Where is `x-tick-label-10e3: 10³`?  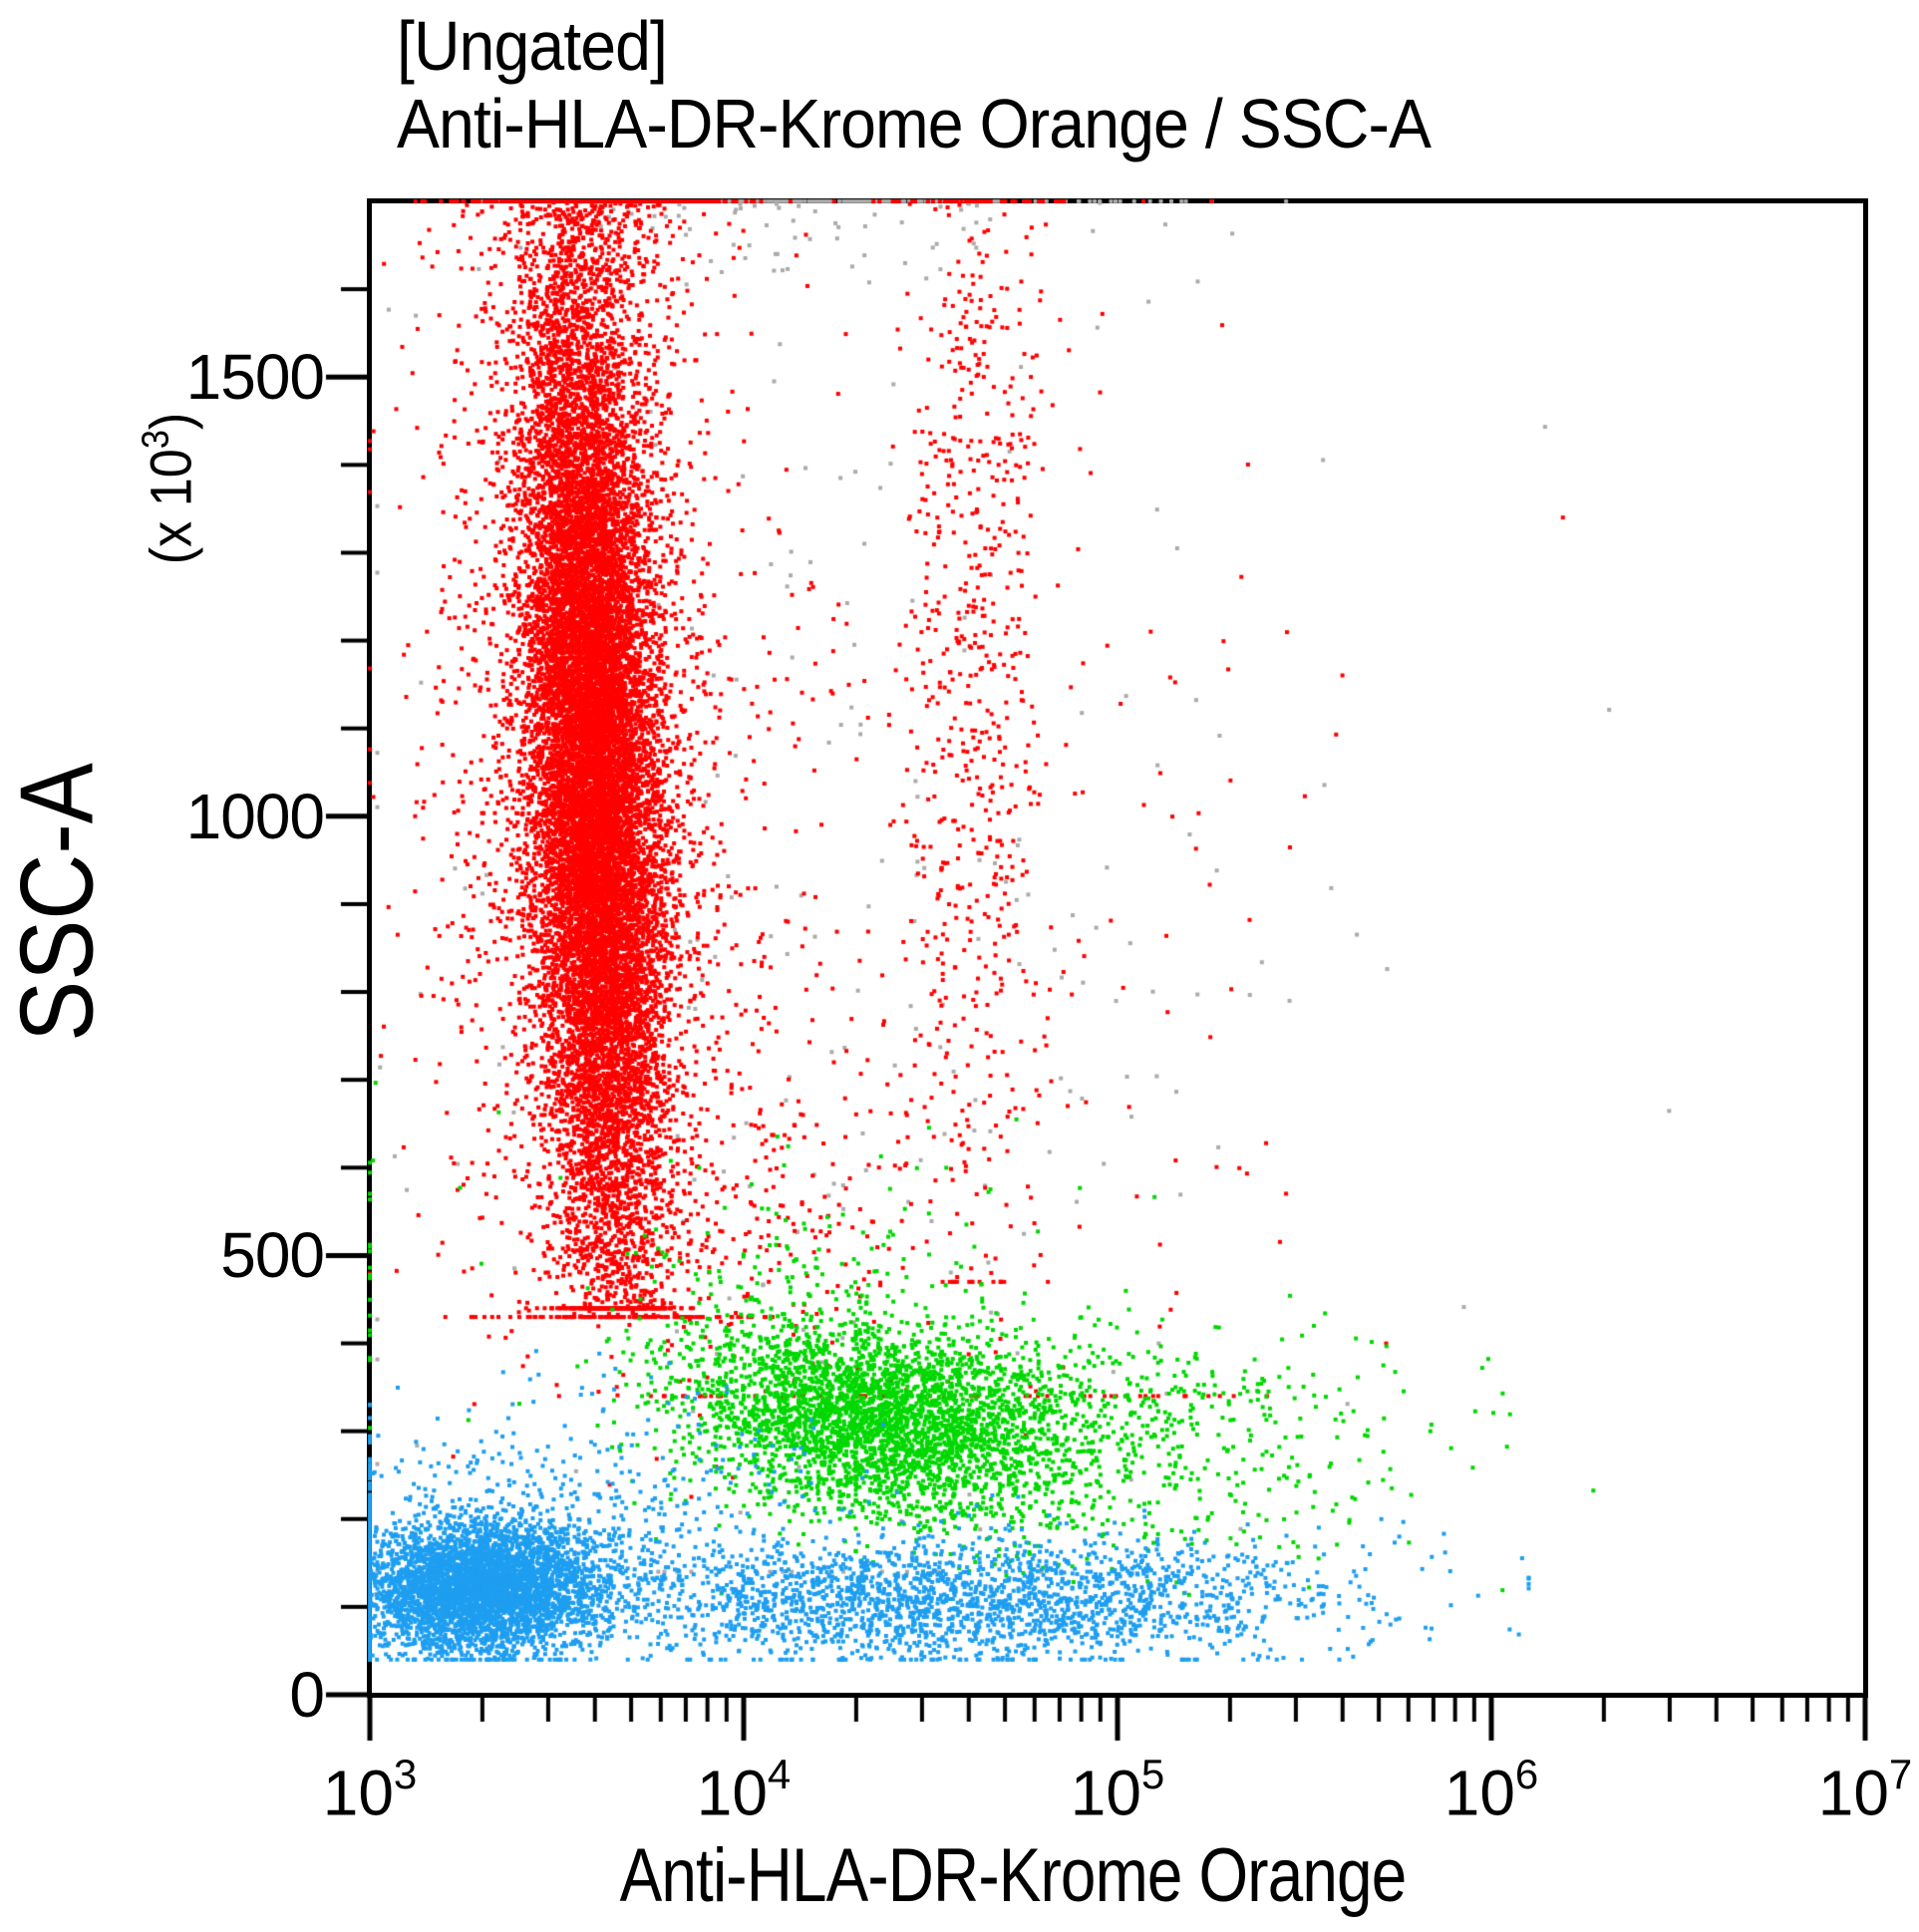 x-tick-label-10e3: 10³ is located at coordinates (370, 1790).